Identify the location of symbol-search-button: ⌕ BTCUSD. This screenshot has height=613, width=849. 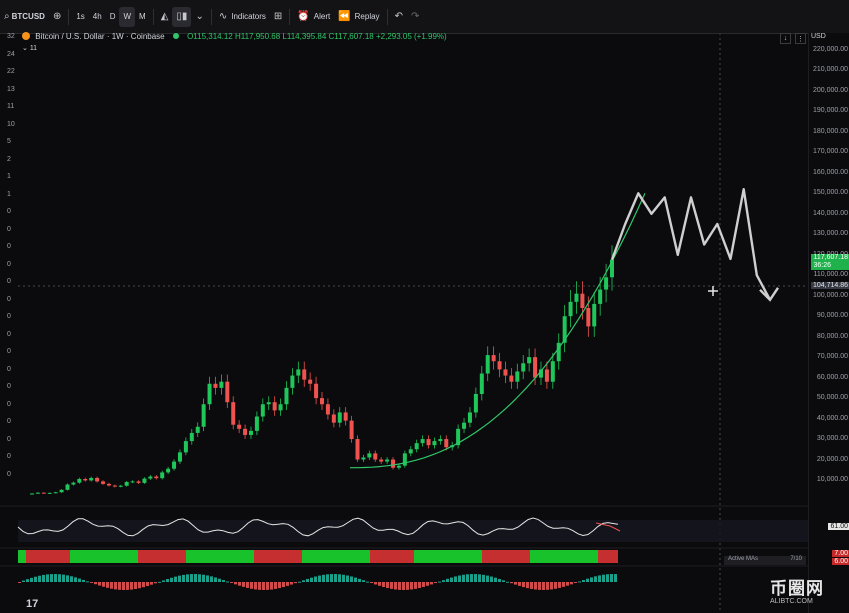
(24, 17).